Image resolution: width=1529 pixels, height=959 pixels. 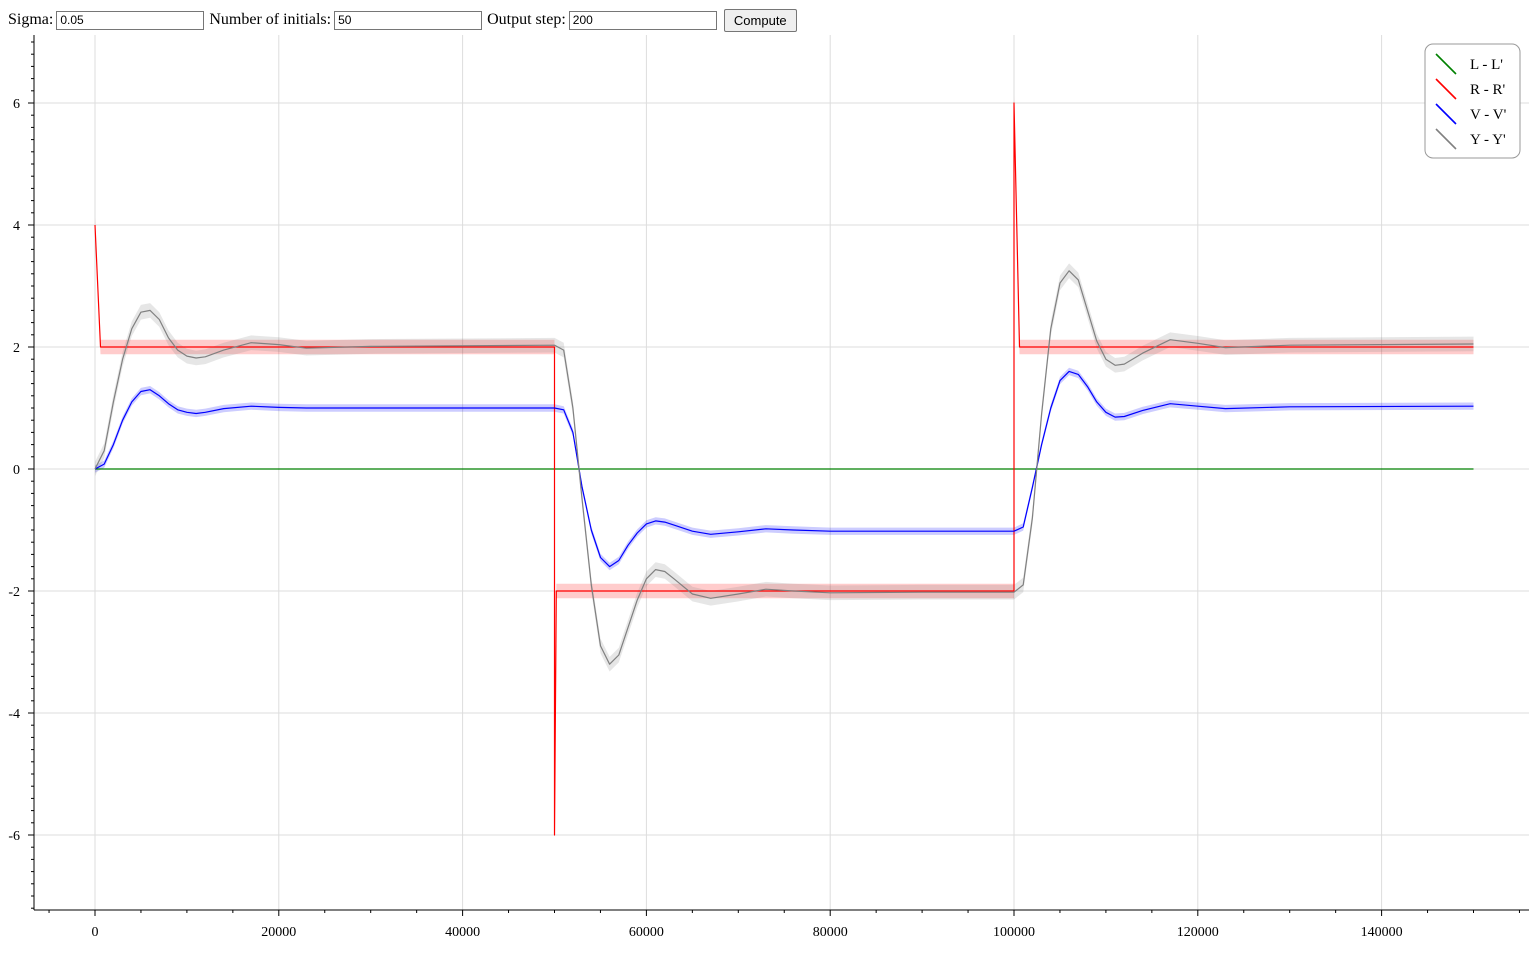 I want to click on x-tick-label: 60000, so click(x=646, y=932).